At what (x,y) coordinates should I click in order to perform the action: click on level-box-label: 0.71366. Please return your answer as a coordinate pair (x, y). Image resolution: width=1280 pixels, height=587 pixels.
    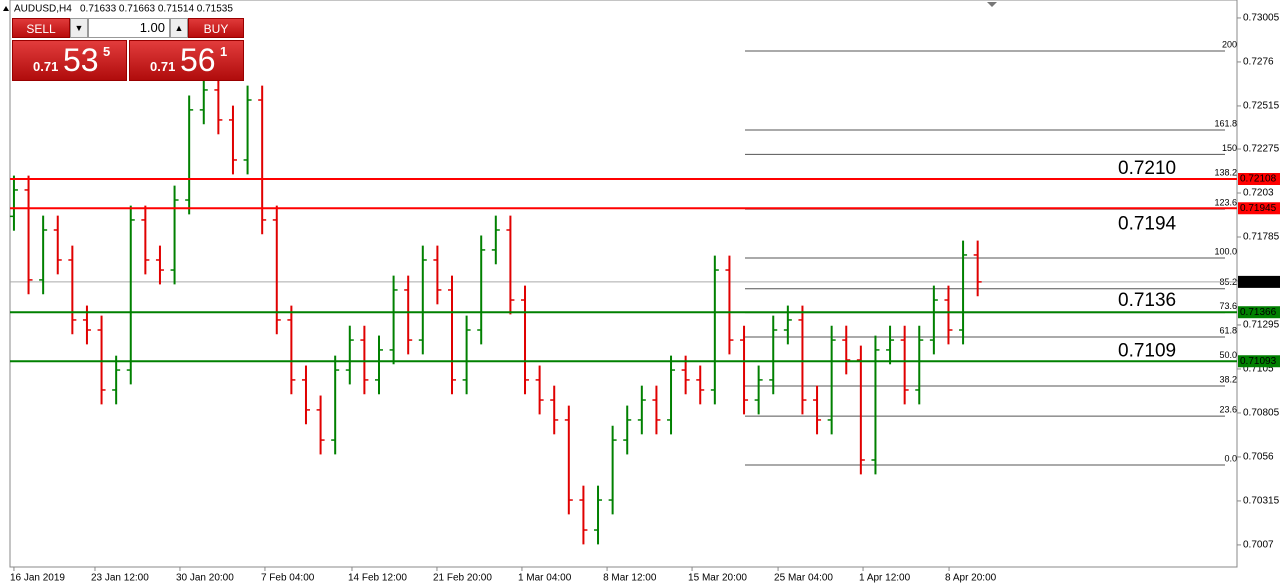
    Looking at the image, I should click on (1258, 312).